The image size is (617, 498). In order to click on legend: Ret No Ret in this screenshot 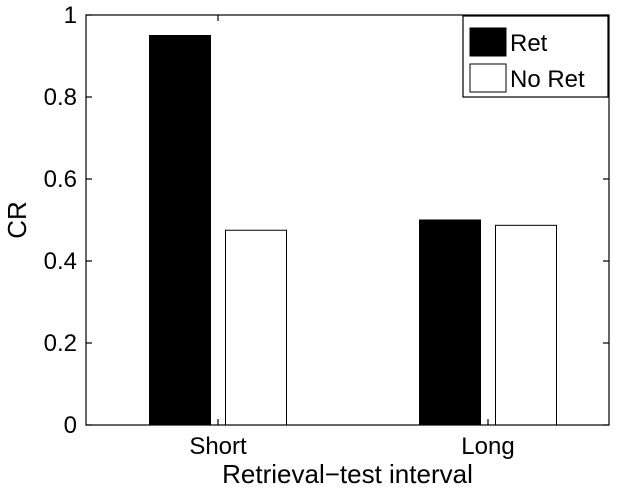, I will do `click(535, 56)`.